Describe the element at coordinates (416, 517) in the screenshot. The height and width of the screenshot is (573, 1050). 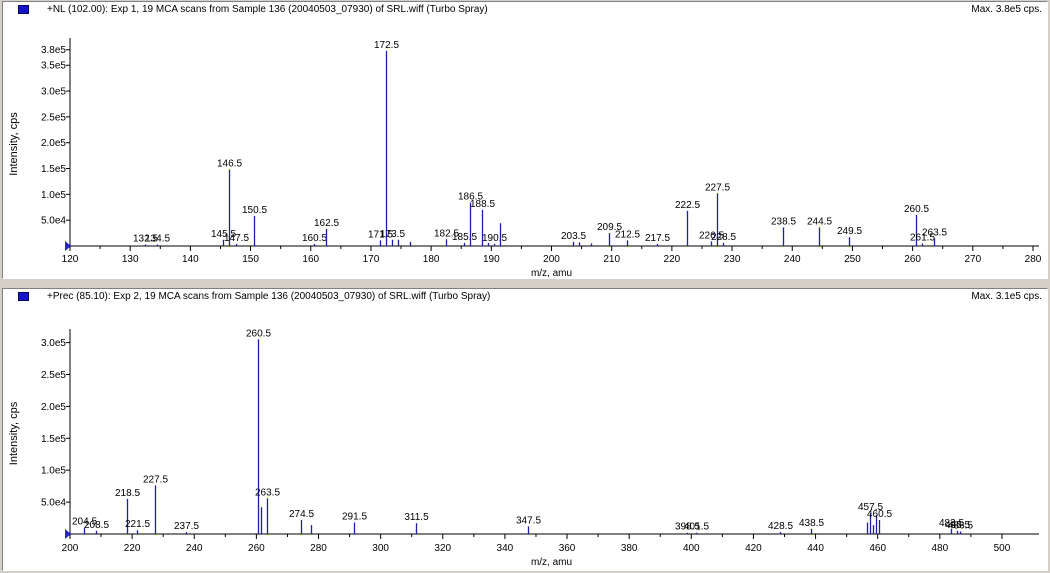
I see `peak-label: 311.5` at that location.